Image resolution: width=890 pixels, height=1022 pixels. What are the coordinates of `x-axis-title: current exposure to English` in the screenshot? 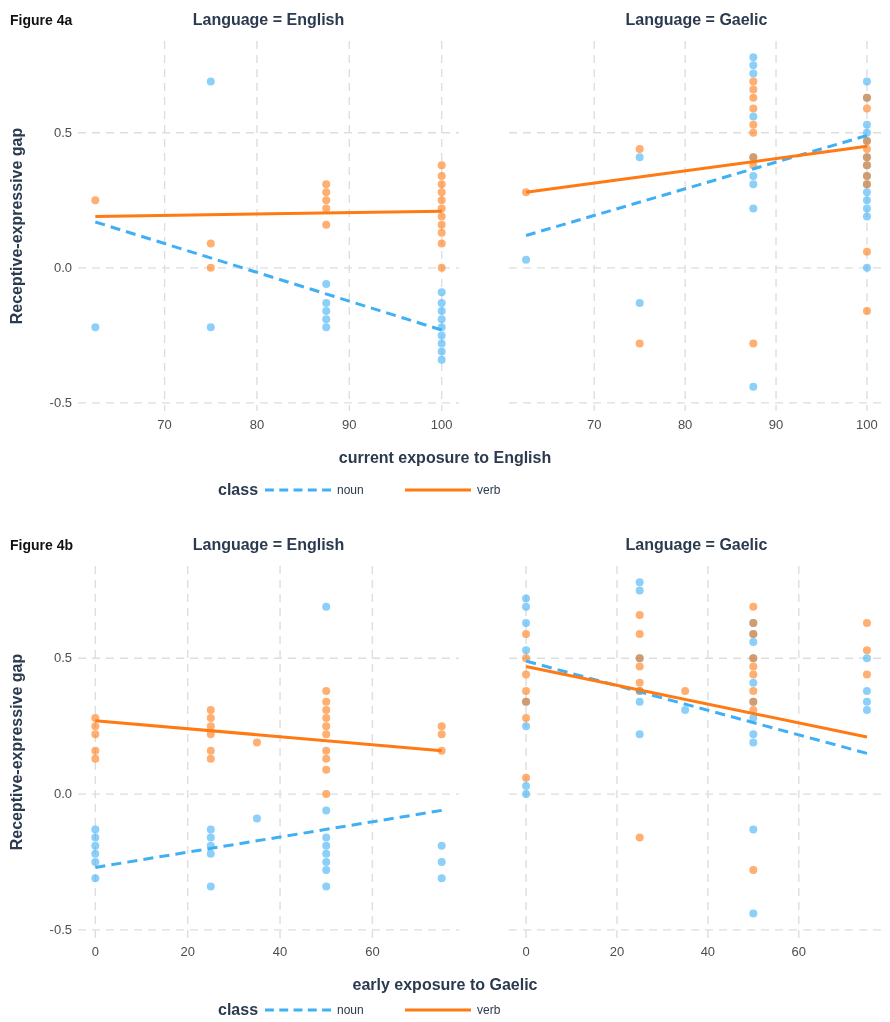 It's located at (445, 457).